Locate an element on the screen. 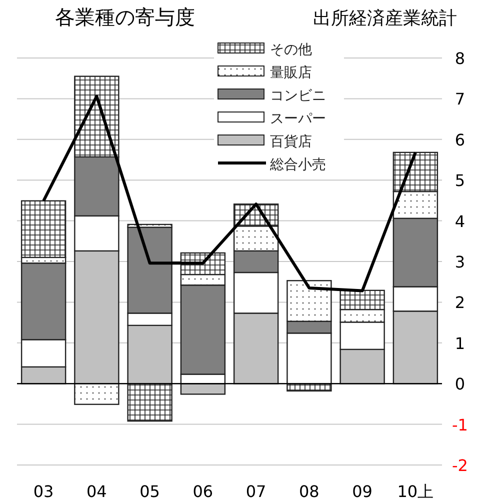 This screenshot has height=503, width=479. x-tick-label: 08 is located at coordinates (309, 491).